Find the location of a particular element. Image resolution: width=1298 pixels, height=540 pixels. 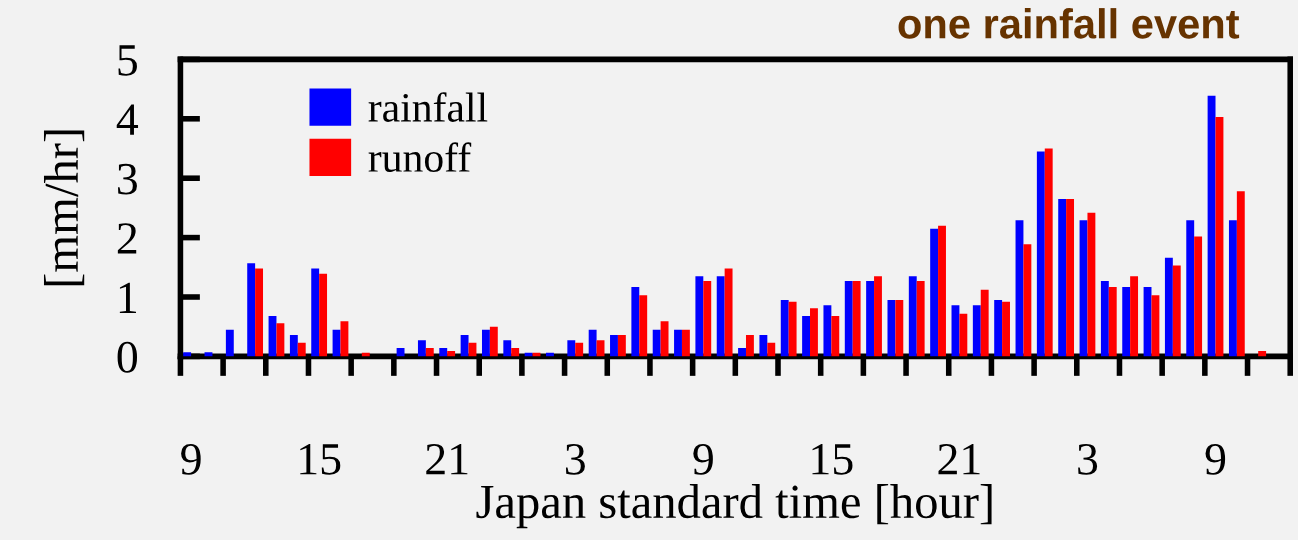

y-tick-label: 0 is located at coordinates (127, 357).